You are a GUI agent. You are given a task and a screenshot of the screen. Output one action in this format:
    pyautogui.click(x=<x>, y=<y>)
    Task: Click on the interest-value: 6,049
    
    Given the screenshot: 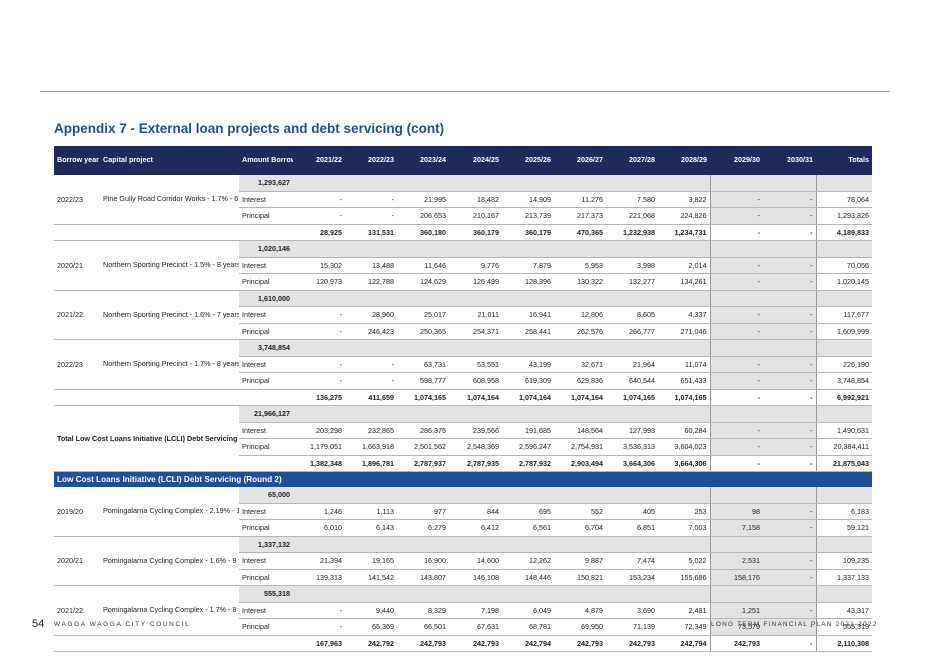 What is the action you would take?
    pyautogui.click(x=528, y=610)
    